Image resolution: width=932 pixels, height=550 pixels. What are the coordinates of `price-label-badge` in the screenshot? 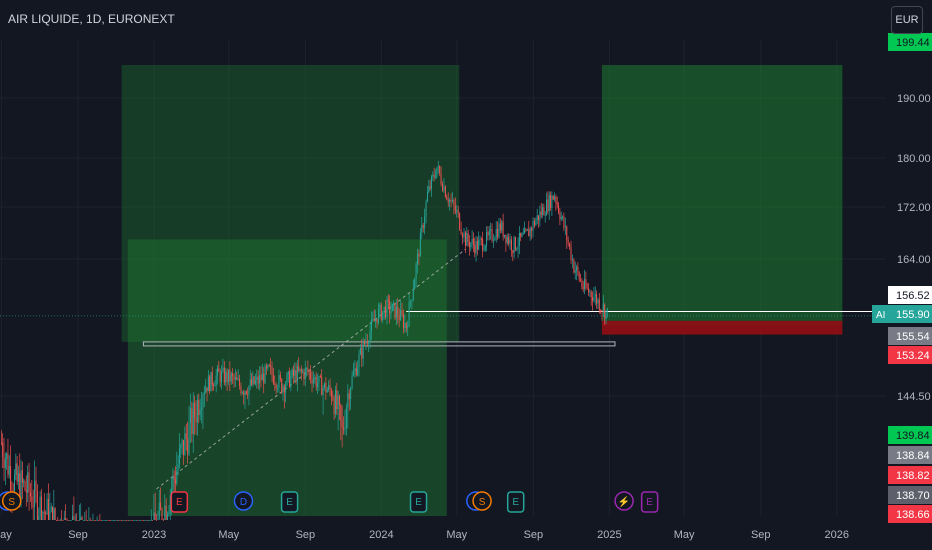 It's located at (910, 435).